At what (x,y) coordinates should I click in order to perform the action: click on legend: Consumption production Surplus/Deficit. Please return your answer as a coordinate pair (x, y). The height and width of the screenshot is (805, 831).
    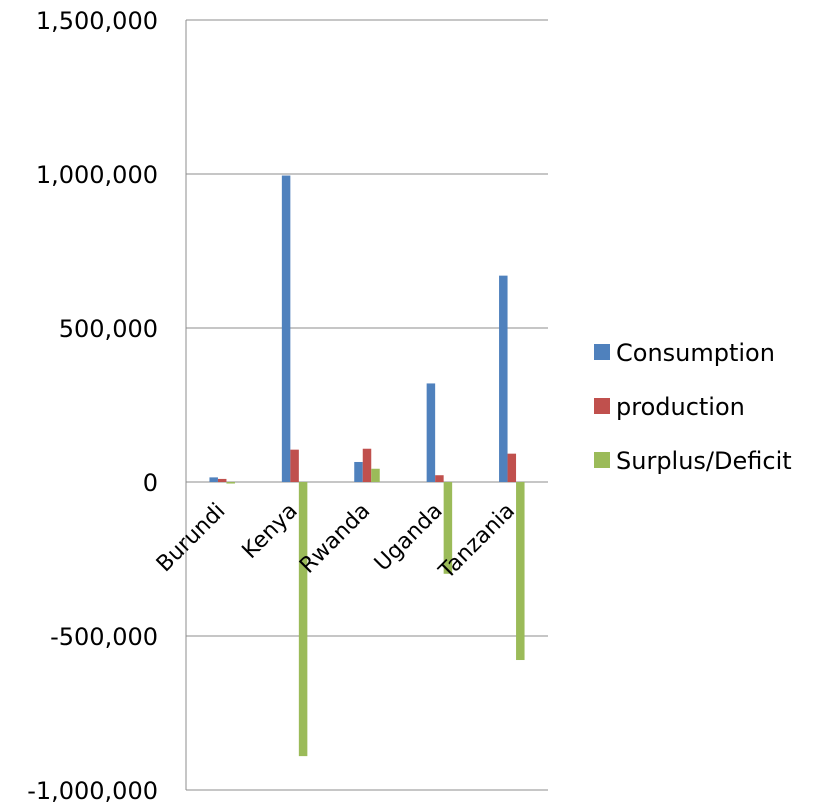
    Looking at the image, I should click on (693, 407).